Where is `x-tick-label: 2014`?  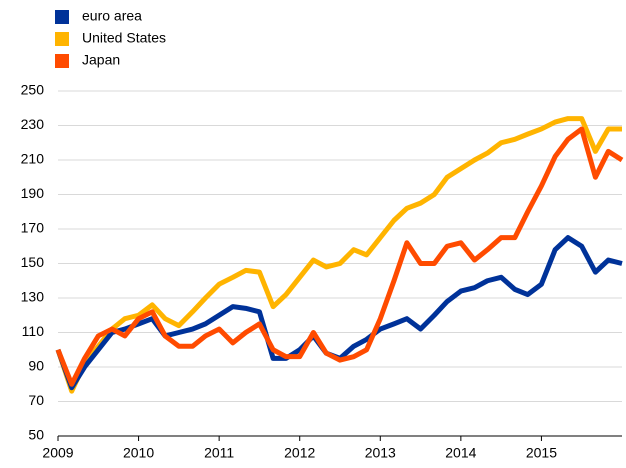
x-tick-label: 2014 is located at coordinates (460, 453).